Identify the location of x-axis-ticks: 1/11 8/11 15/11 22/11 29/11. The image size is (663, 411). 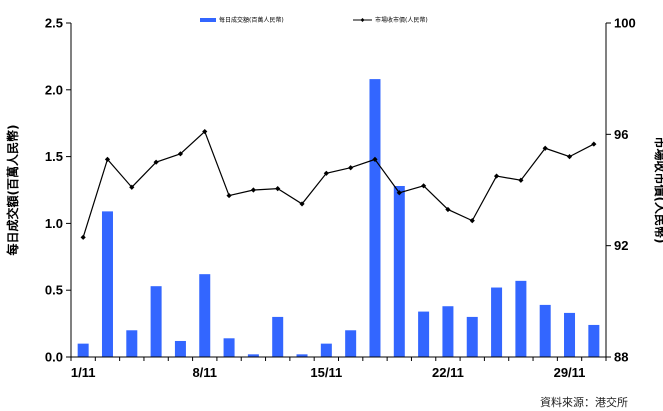
(338, 368).